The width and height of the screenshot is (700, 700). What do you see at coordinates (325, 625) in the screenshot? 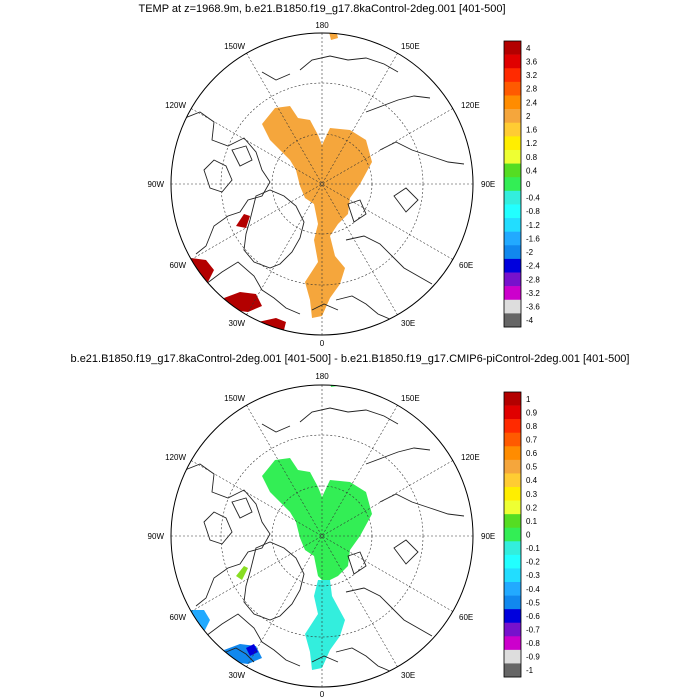
I see `field-eurasian-basin` at bounding box center [325, 625].